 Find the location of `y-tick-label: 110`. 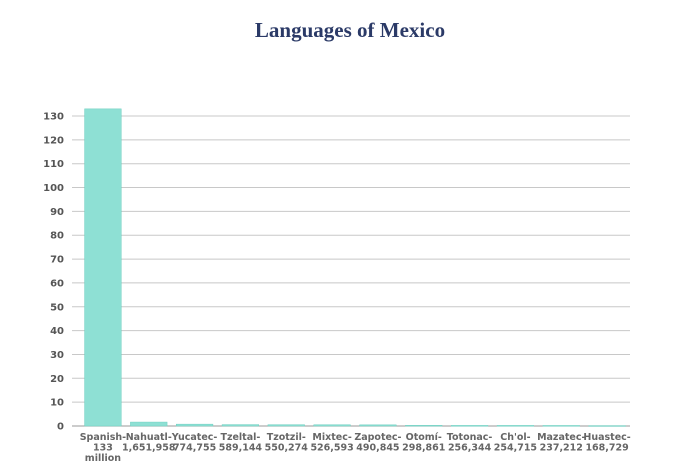

y-tick-label: 110 is located at coordinates (53, 164).